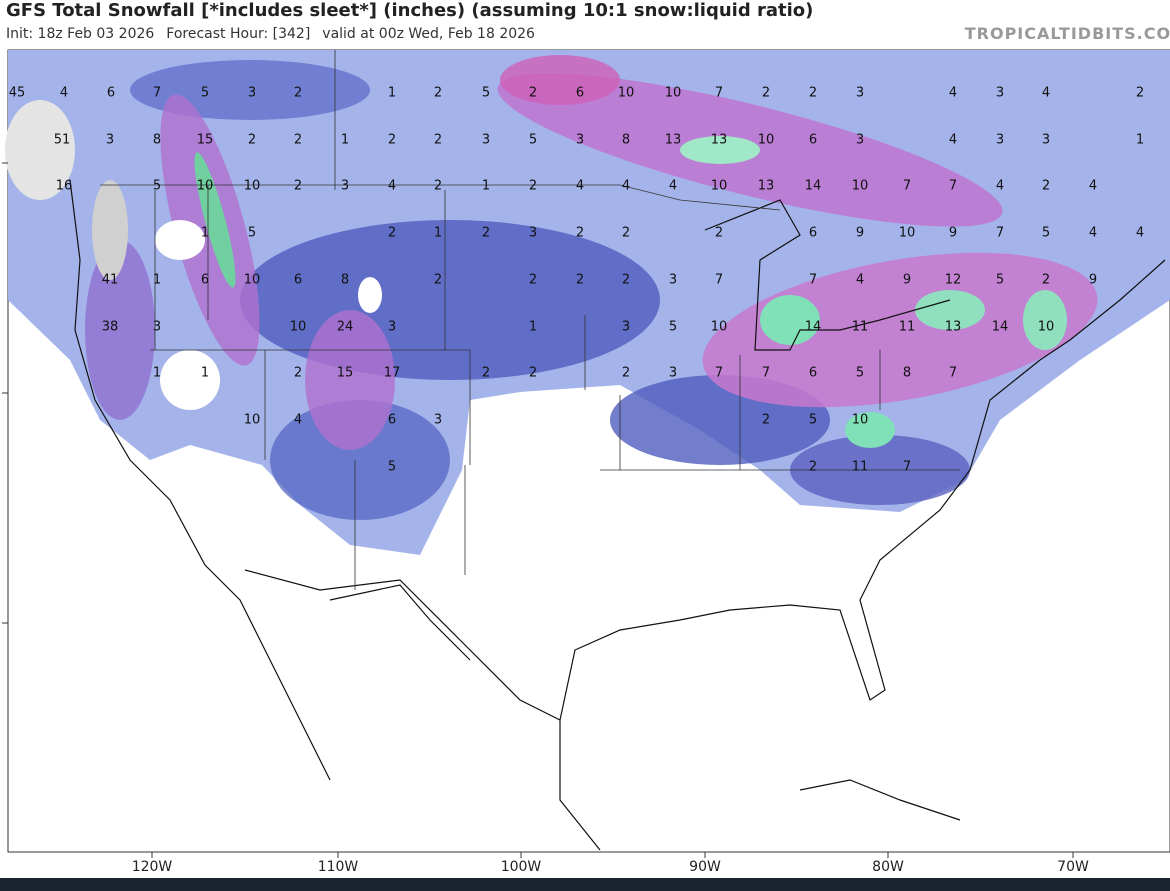  What do you see at coordinates (888, 867) in the screenshot?
I see `longitude-label: 80W` at bounding box center [888, 867].